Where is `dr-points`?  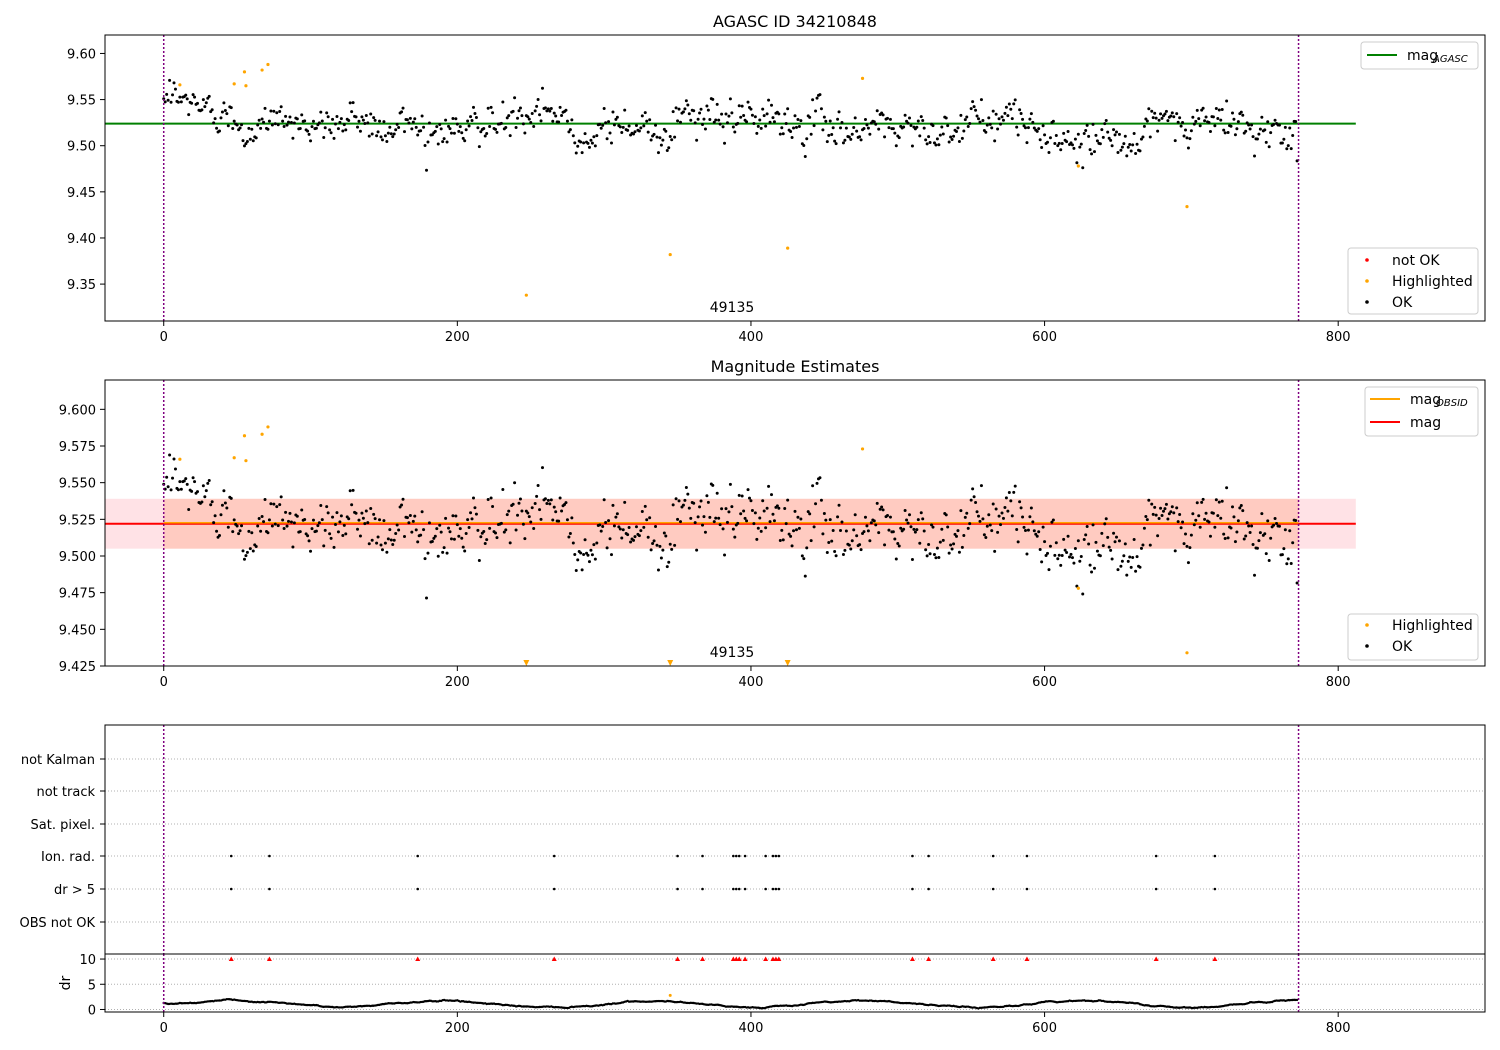 dr-points is located at coordinates (730, 1001).